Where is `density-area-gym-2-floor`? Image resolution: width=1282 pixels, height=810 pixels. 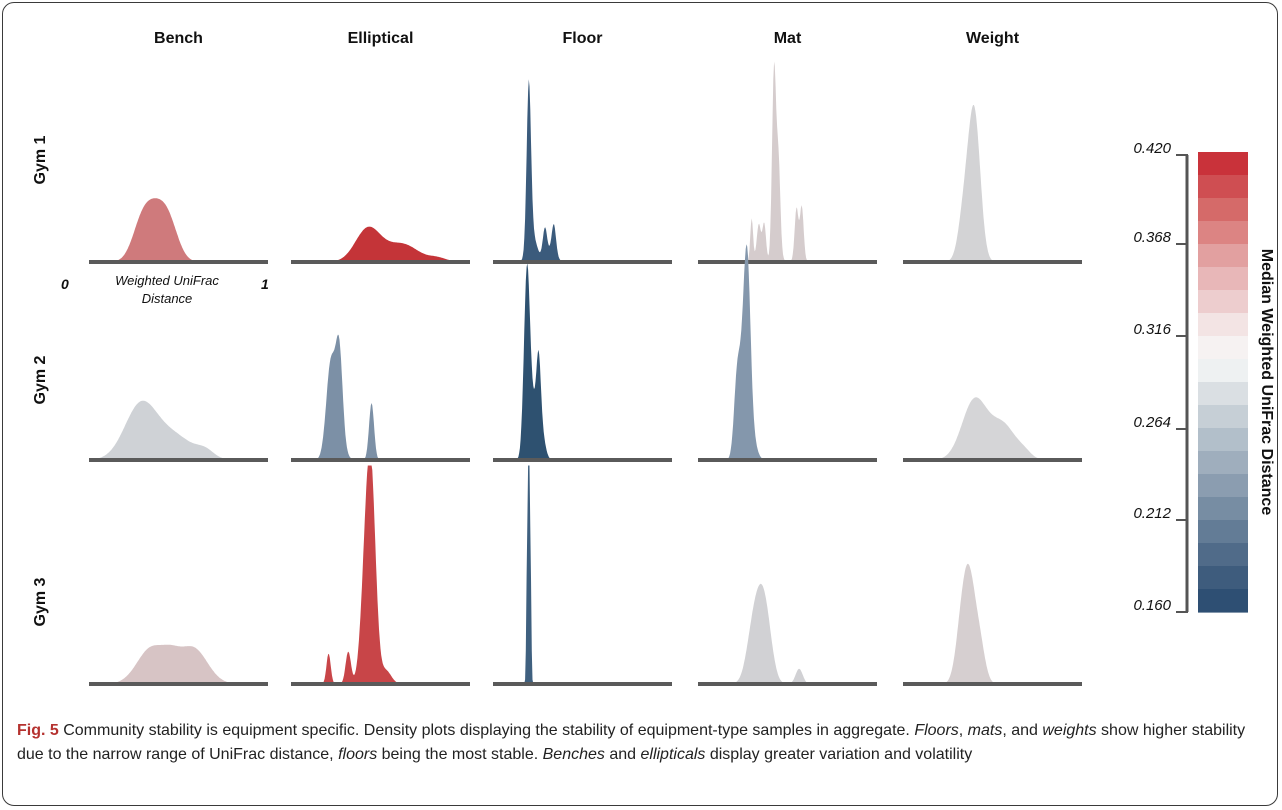 density-area-gym-2-floor is located at coordinates (582, 361).